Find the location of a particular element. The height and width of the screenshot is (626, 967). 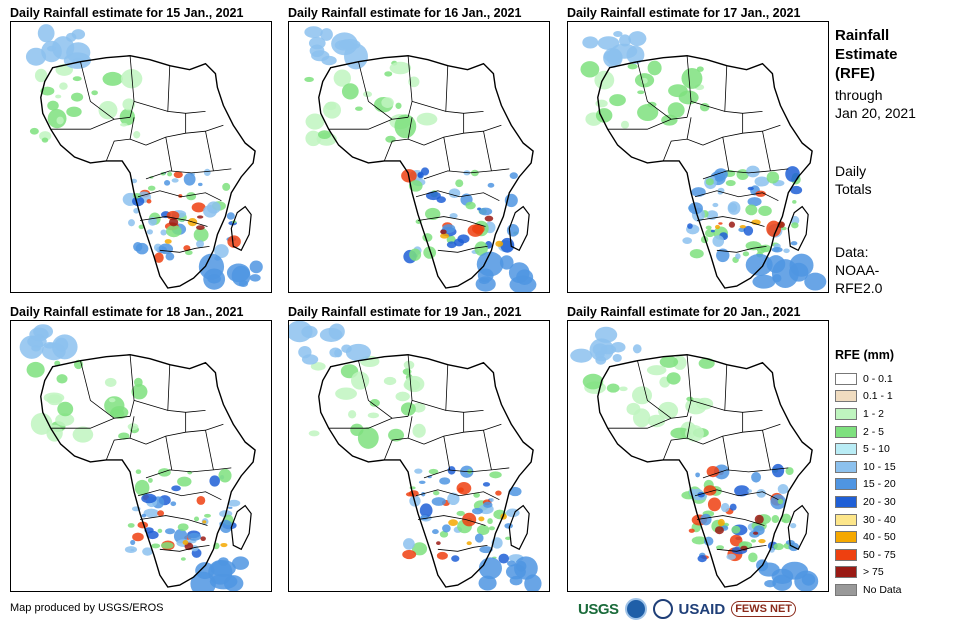

legend-label: 1 - 2 is located at coordinates (874, 413).